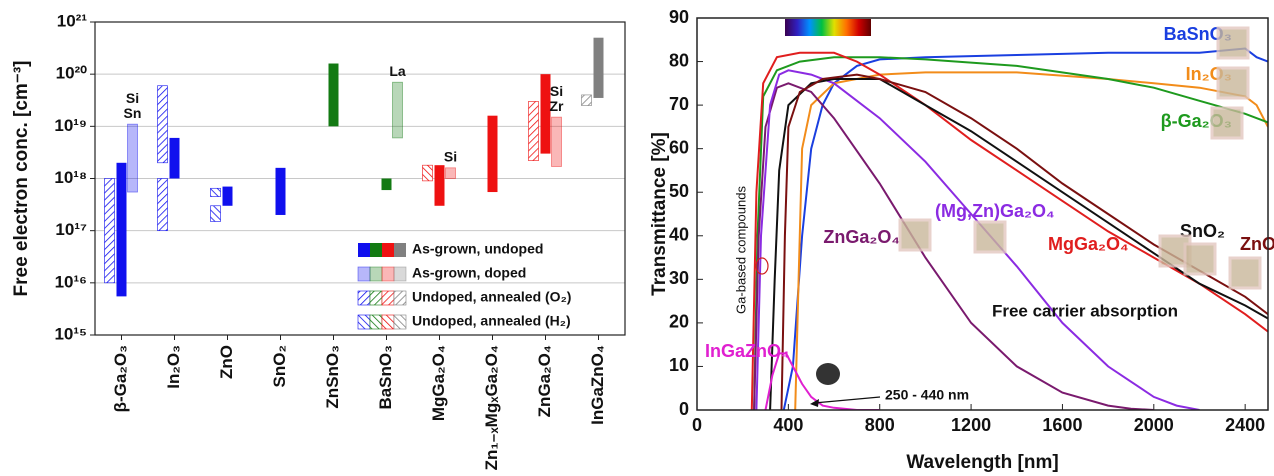 The height and width of the screenshot is (476, 1274). I want to click on x-axis-label: Wavelength [nm], so click(982, 462).